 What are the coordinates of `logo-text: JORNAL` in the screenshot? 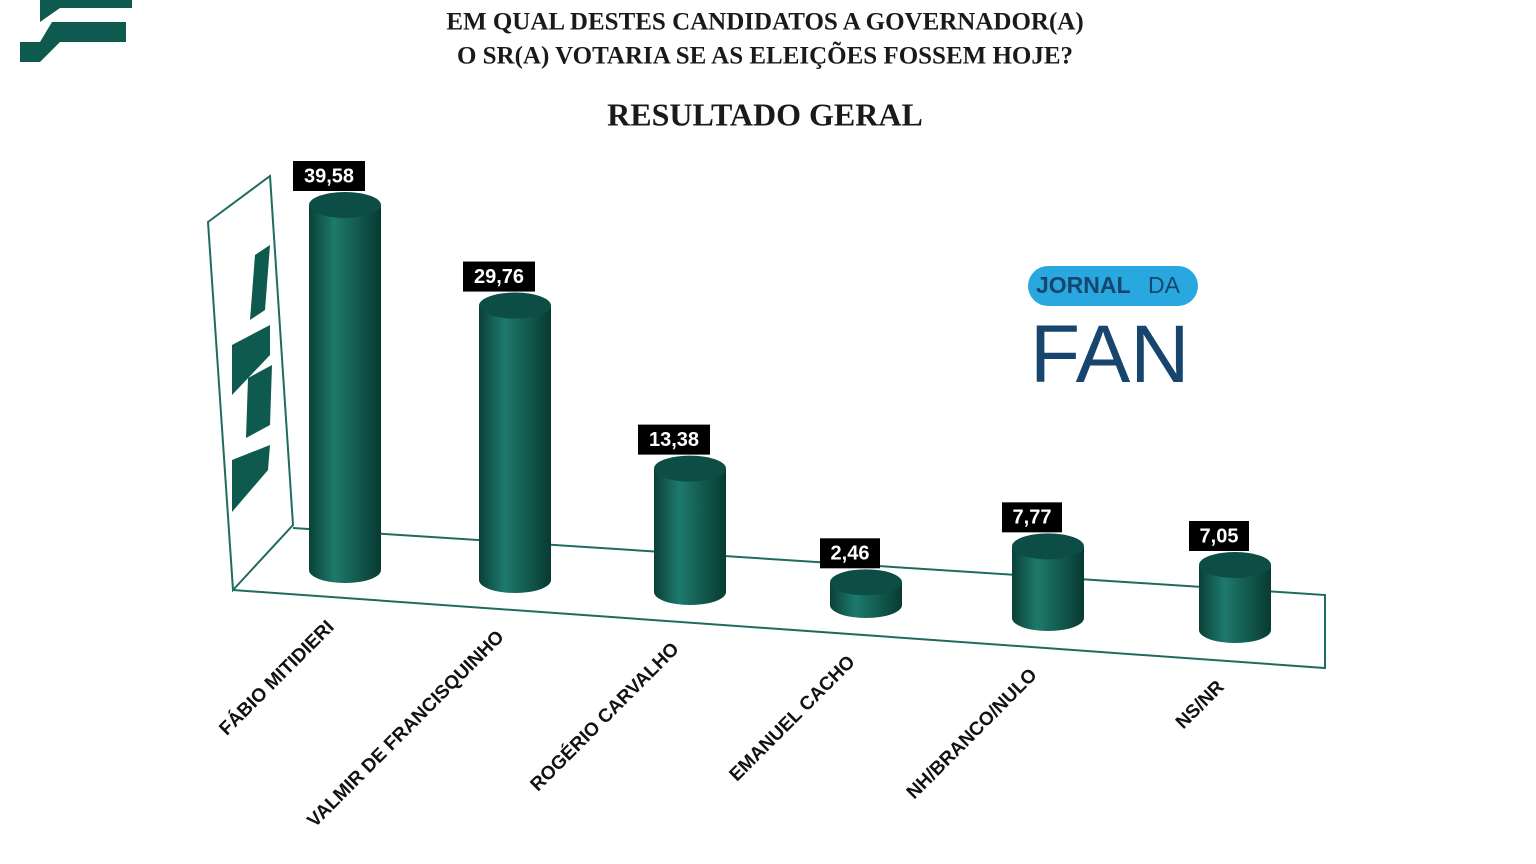 It's located at (1083, 285).